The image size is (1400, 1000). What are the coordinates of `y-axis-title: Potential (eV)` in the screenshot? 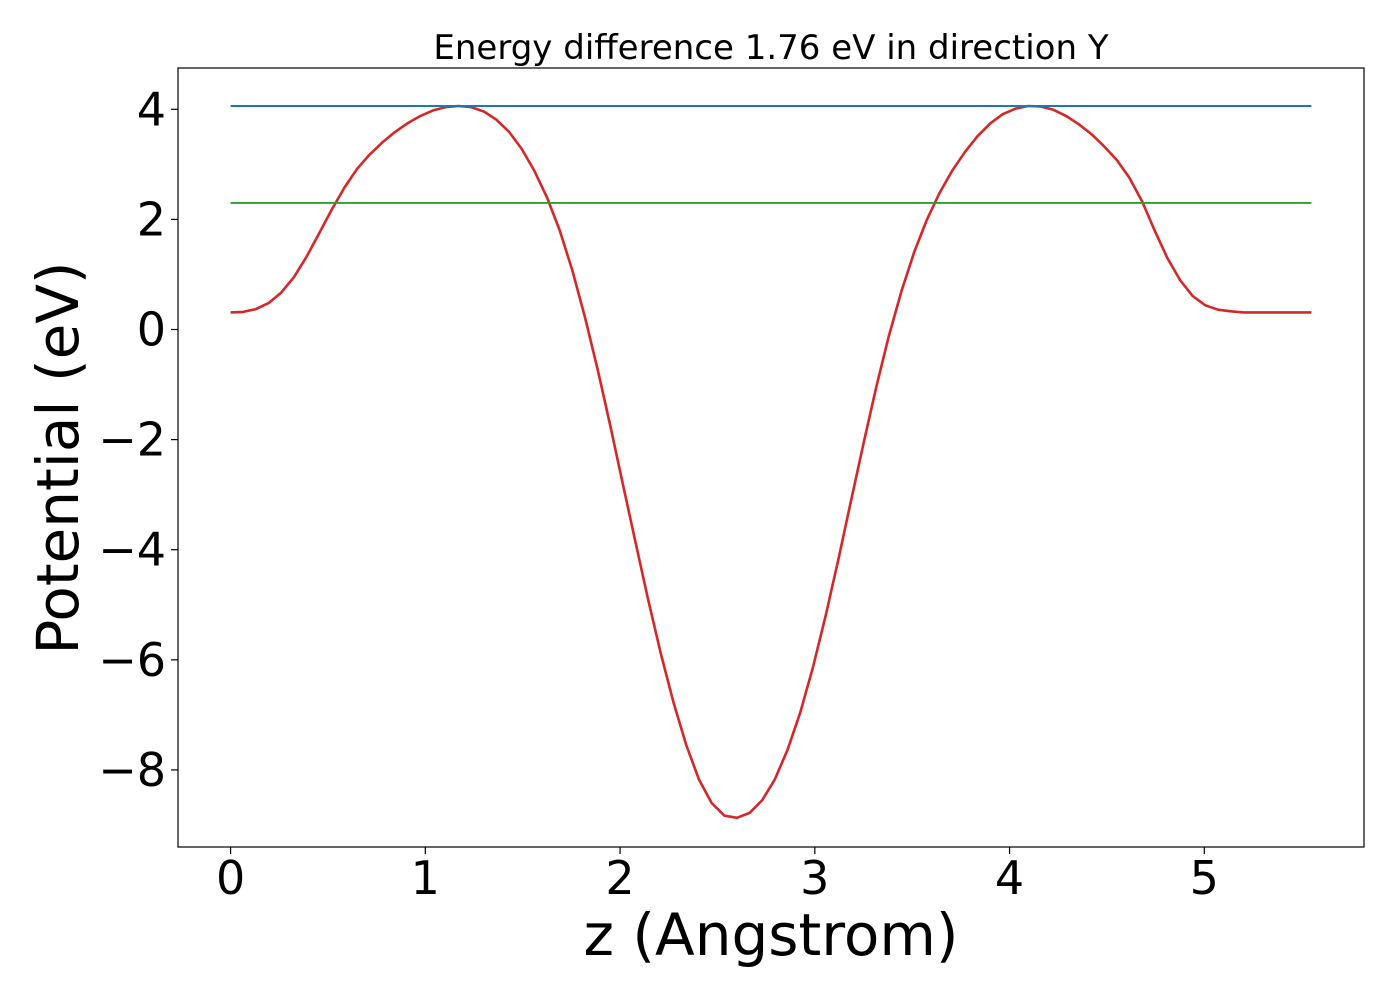 It's located at (58, 457).